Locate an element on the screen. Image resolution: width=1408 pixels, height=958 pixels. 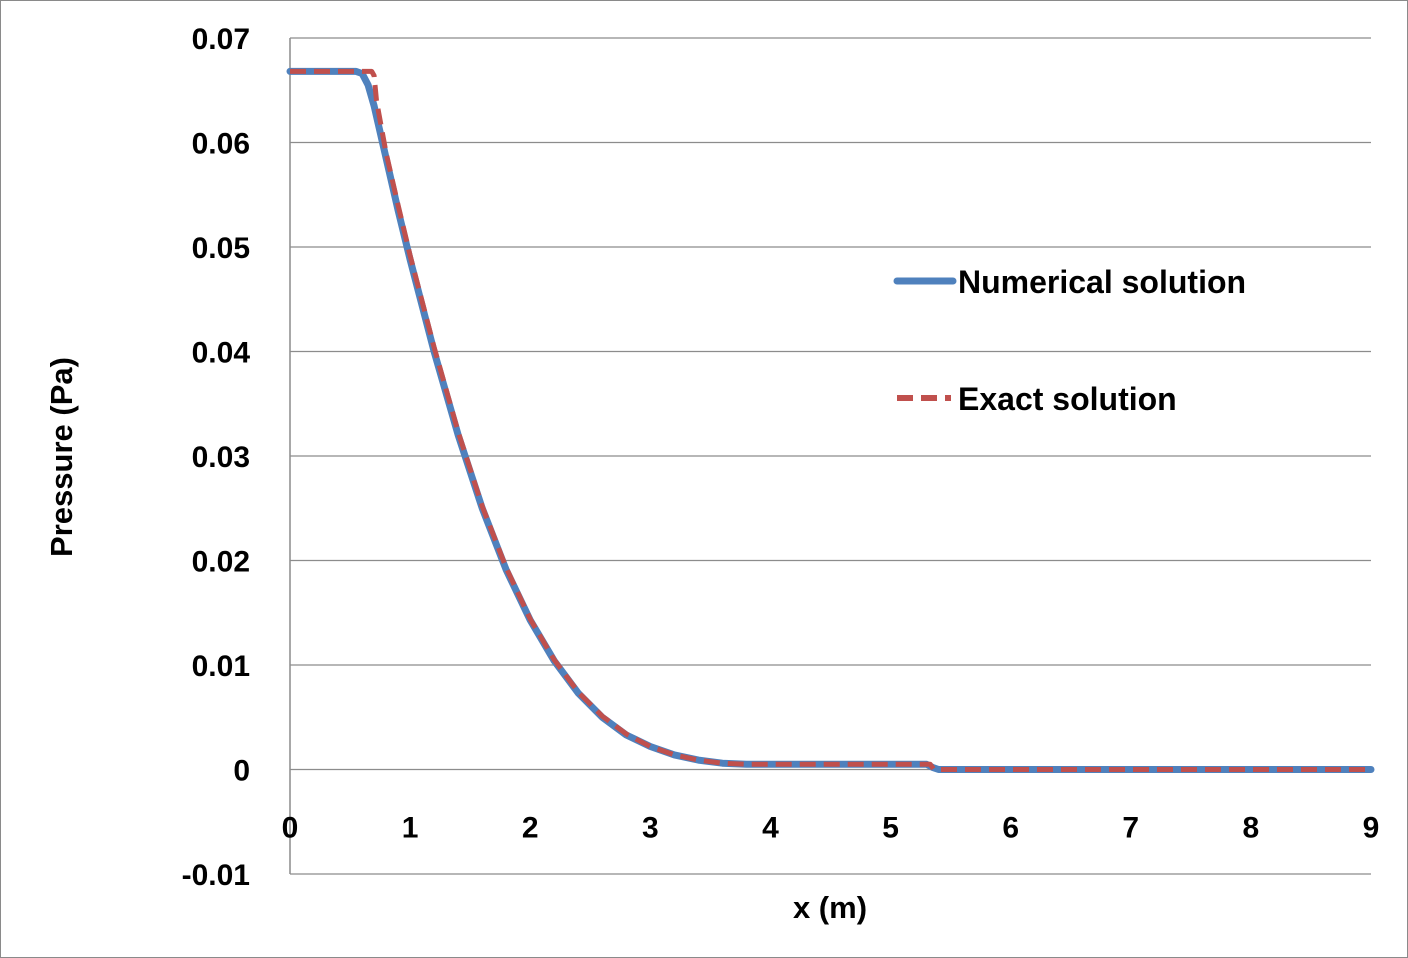
x-tick-label: 2 is located at coordinates (530, 828).